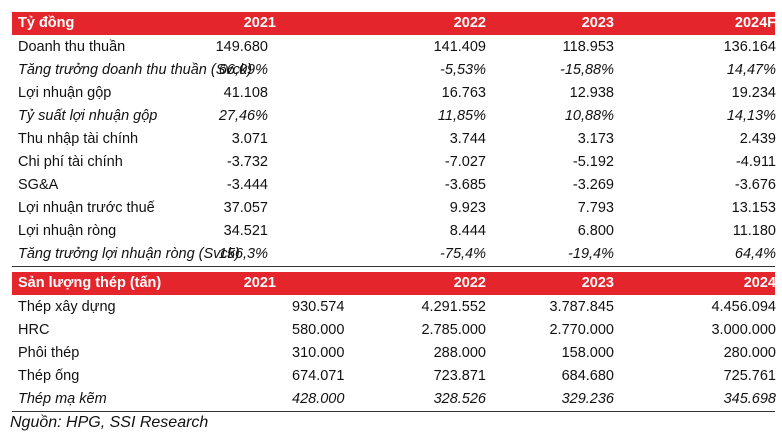 This screenshot has height=441, width=782. What do you see at coordinates (247, 185) in the screenshot?
I see `data-cell: -3.444` at bounding box center [247, 185].